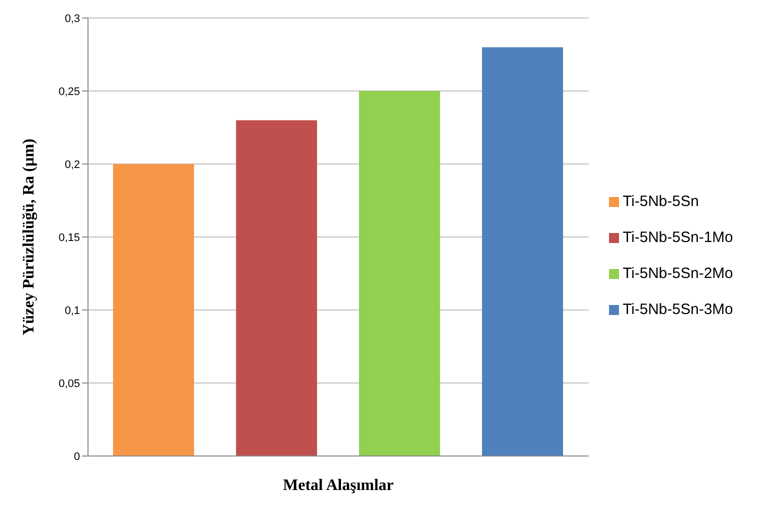 The image size is (761, 512). Describe the element at coordinates (660, 201) in the screenshot. I see `legend-label: Ti-5Nb-5Sn` at that location.